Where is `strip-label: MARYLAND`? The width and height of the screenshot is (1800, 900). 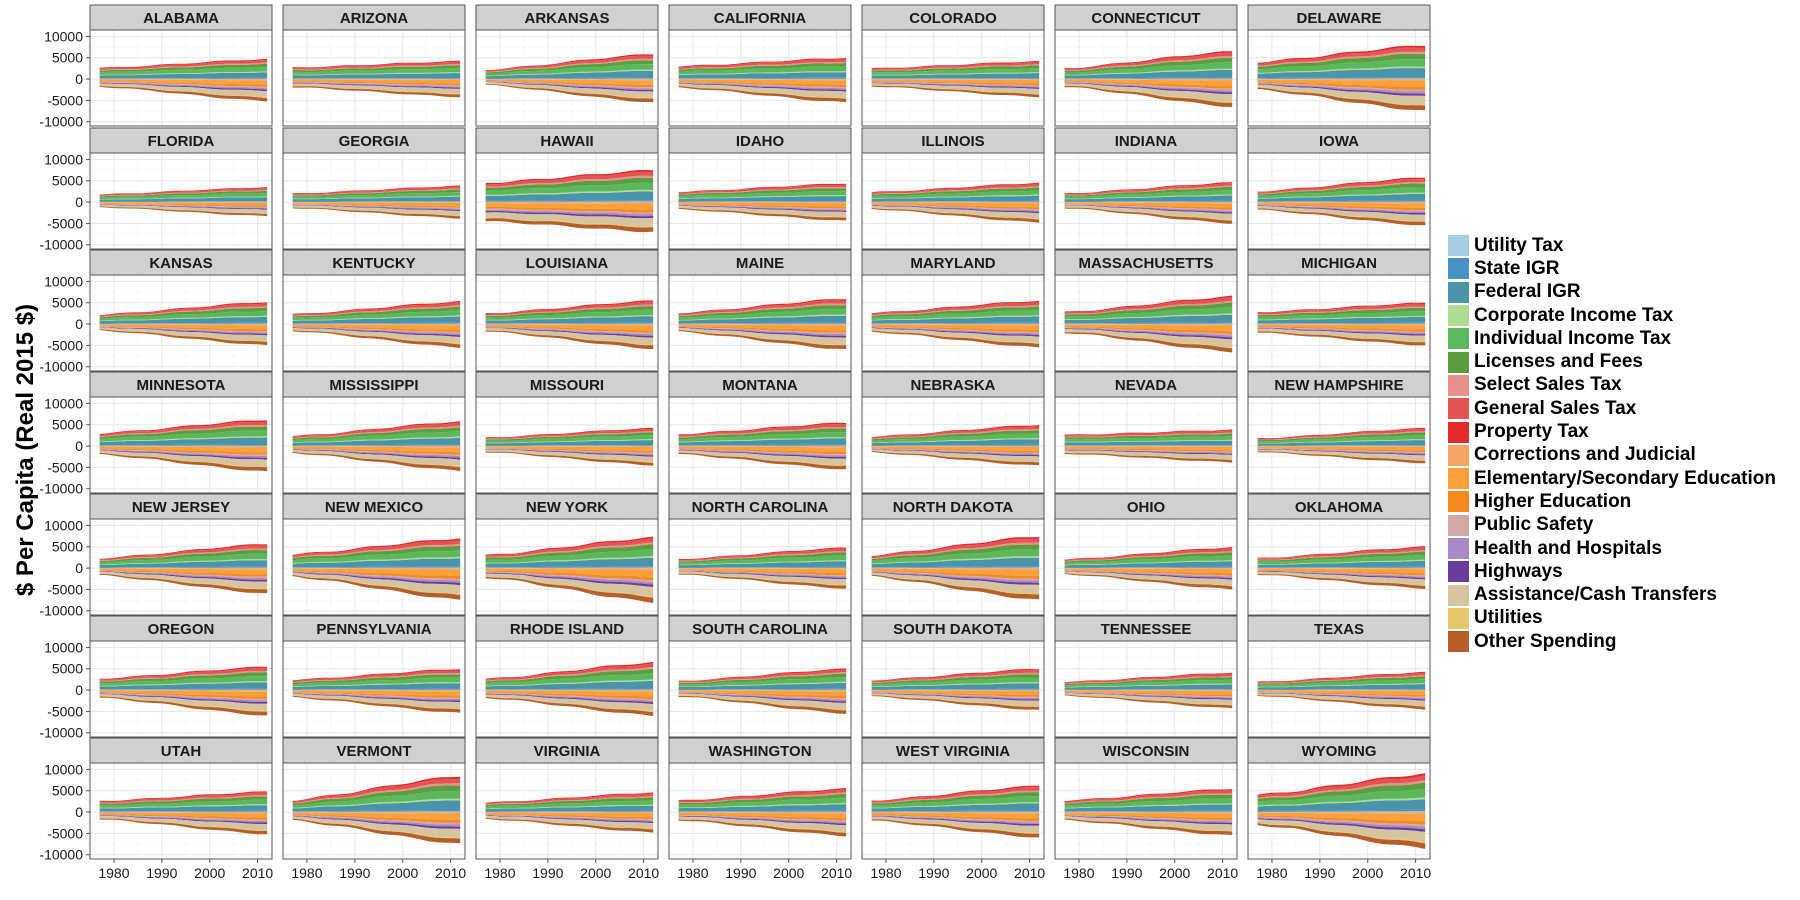
strip-label: MARYLAND is located at coordinates (952, 263).